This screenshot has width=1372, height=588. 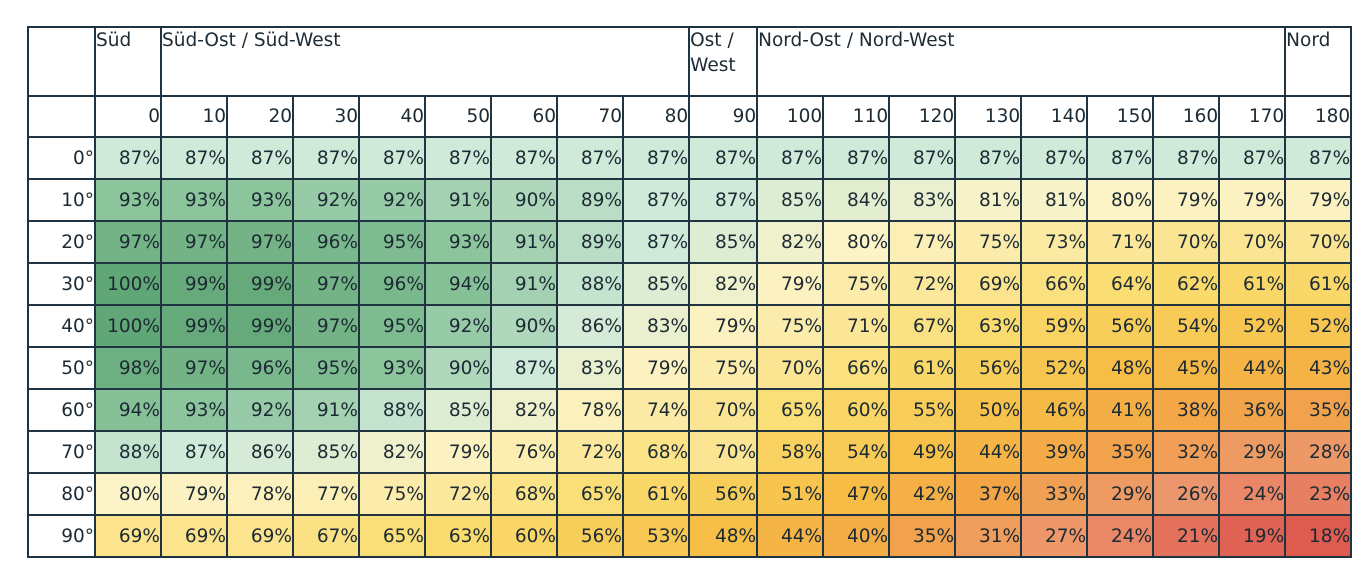 What do you see at coordinates (922, 410) in the screenshot?
I see `heatmap-cell: 55%` at bounding box center [922, 410].